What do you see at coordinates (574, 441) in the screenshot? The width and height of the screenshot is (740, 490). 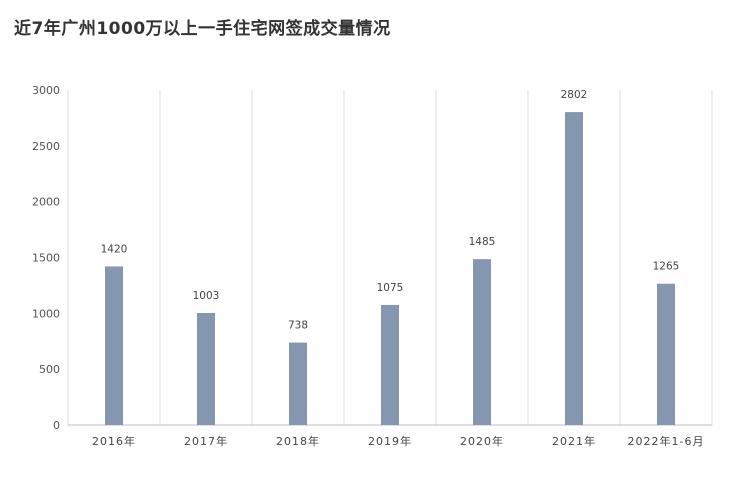 I see `x-tick-label: 2021年` at bounding box center [574, 441].